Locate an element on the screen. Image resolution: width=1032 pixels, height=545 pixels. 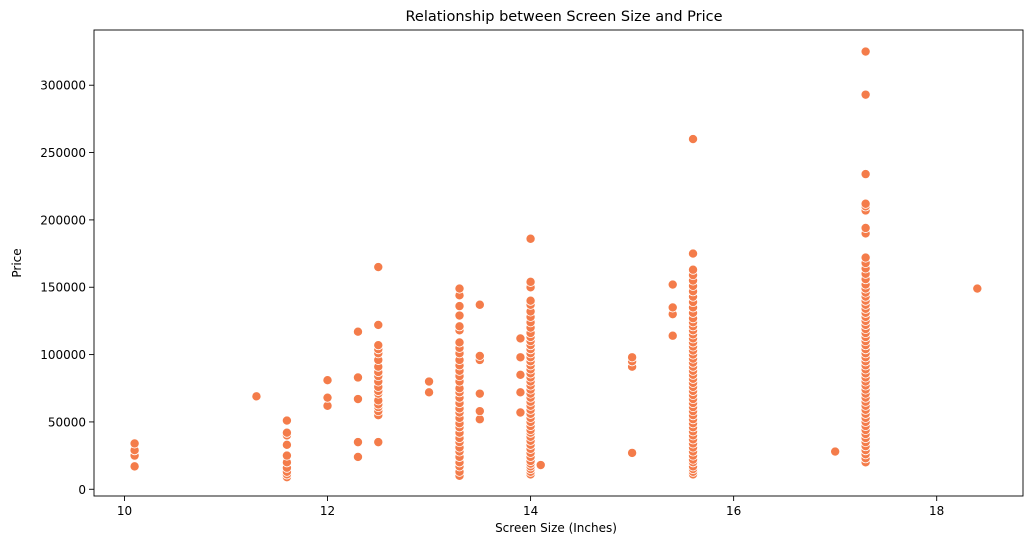
x-axis-label: Screen Size (Inches) is located at coordinates (556, 528).